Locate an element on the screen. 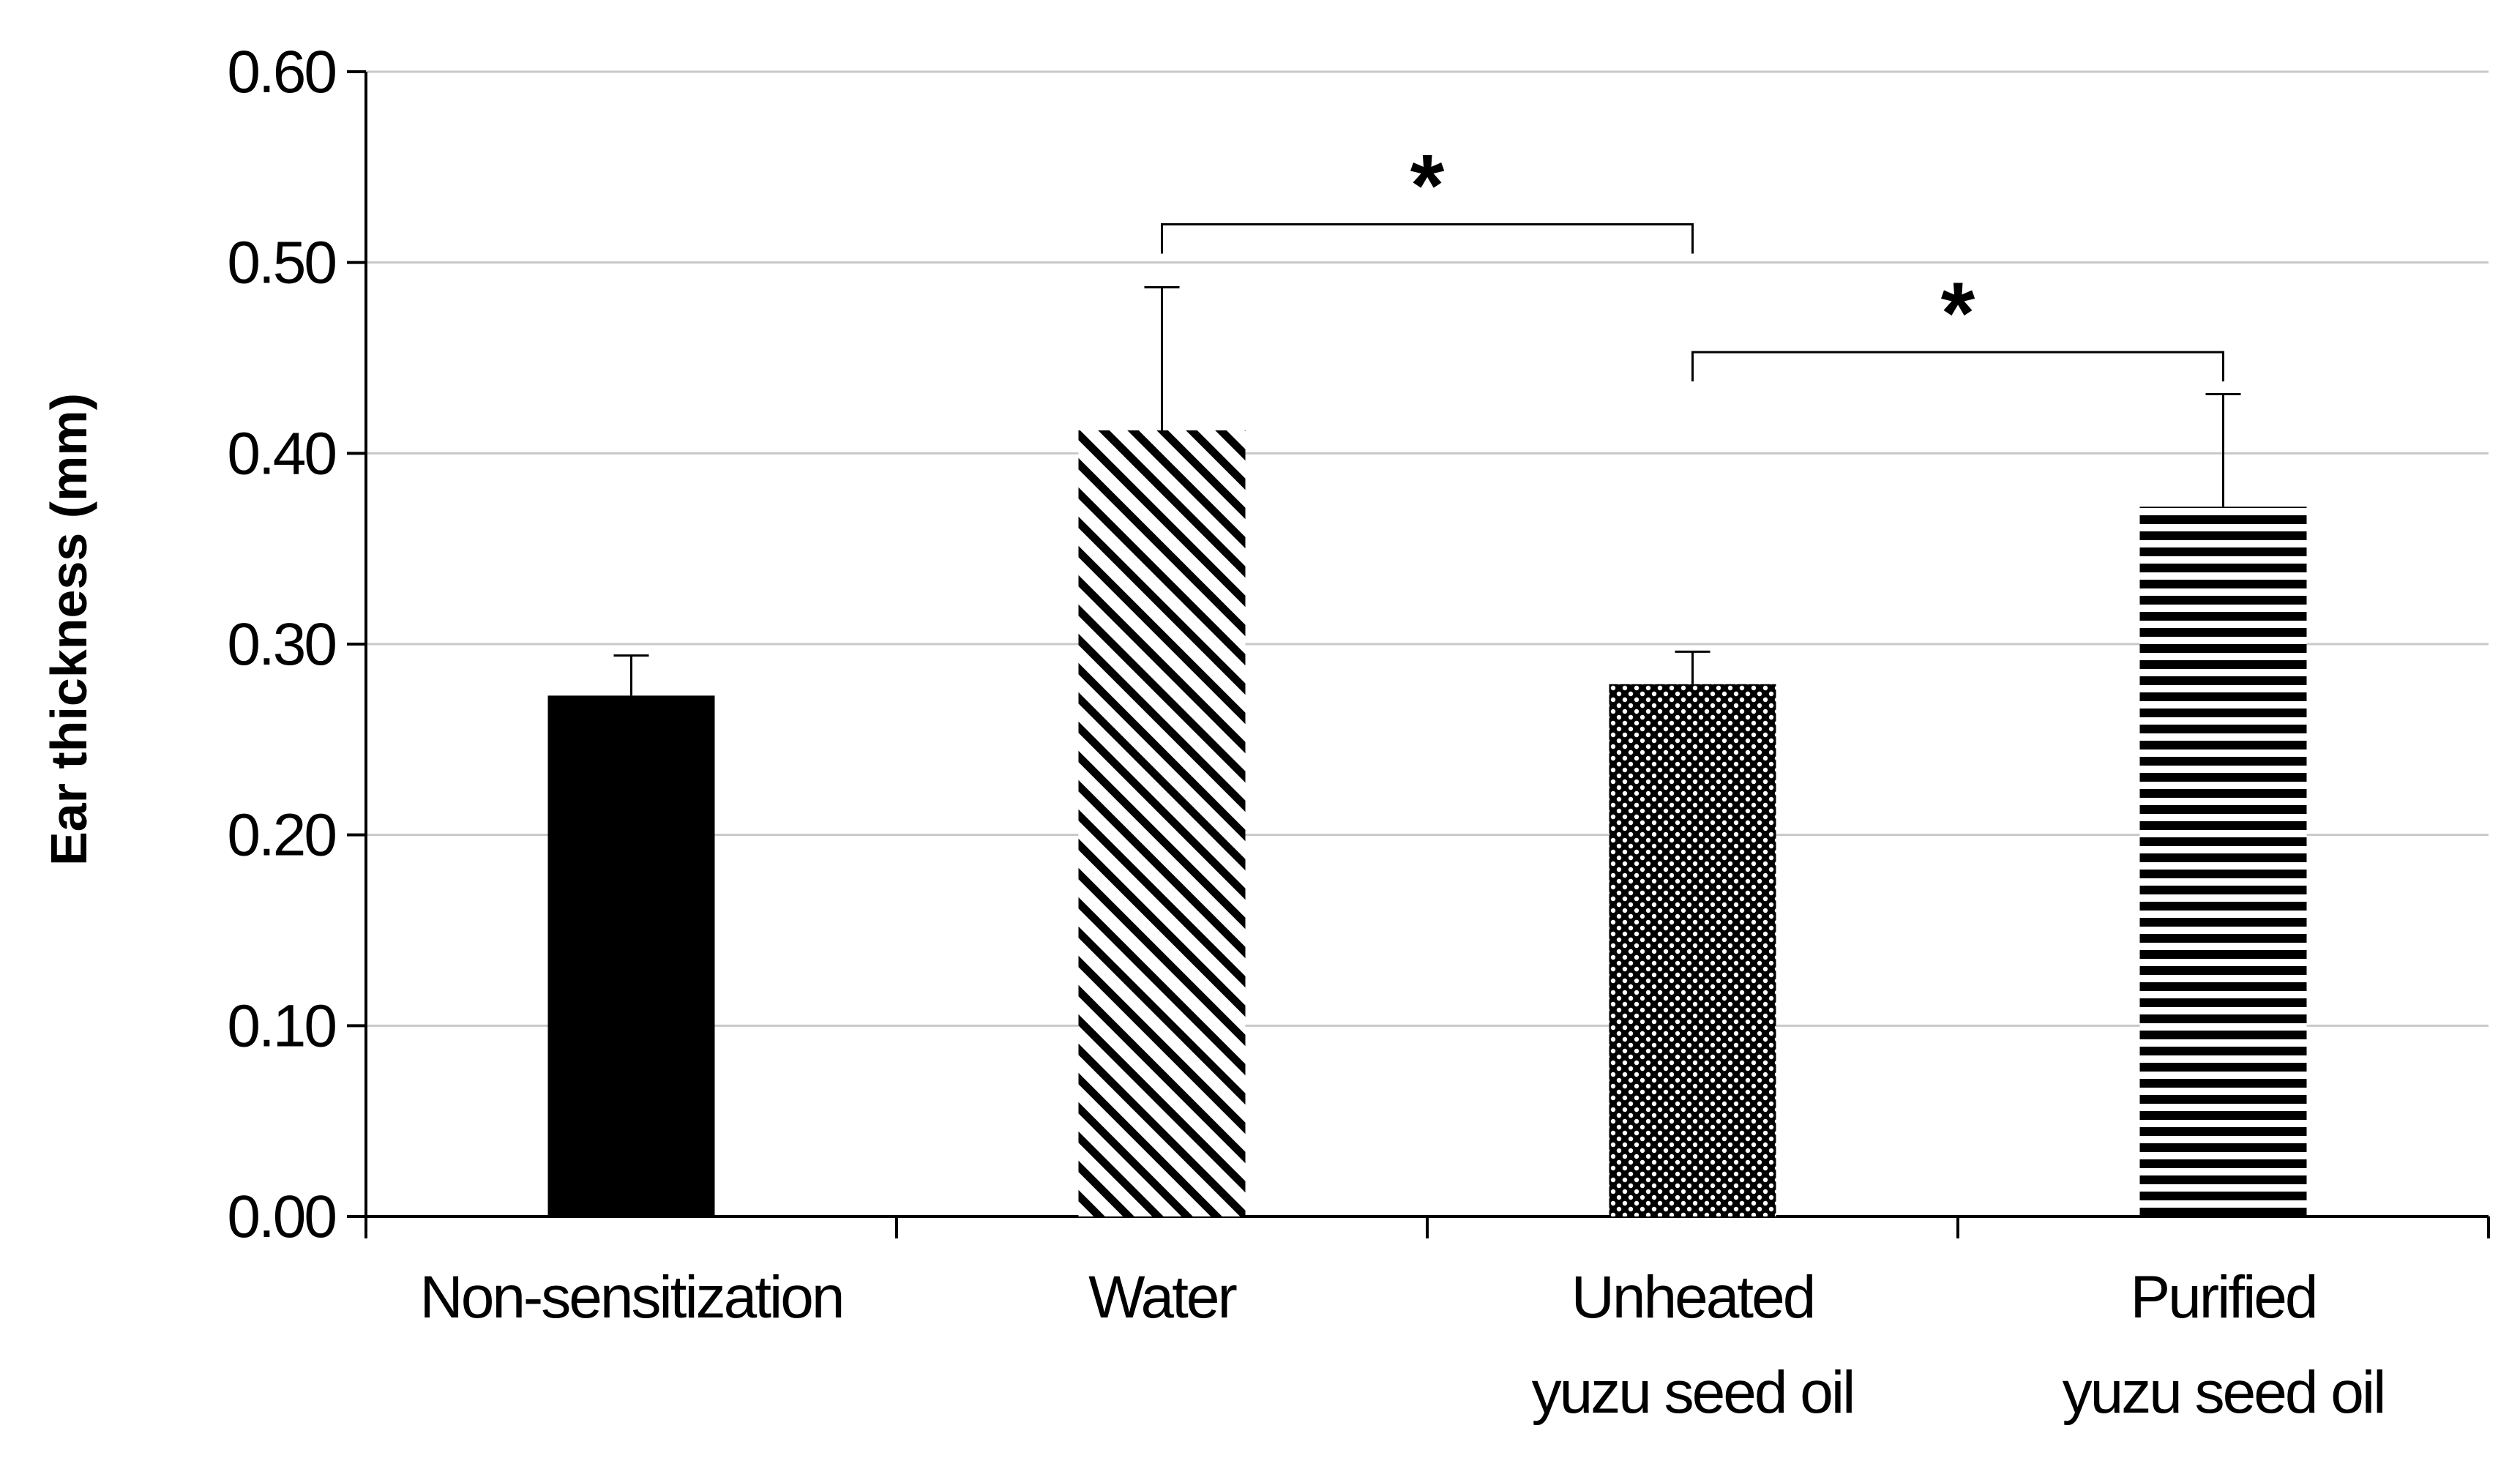  y-tick-label: 0.50 is located at coordinates (281, 263).